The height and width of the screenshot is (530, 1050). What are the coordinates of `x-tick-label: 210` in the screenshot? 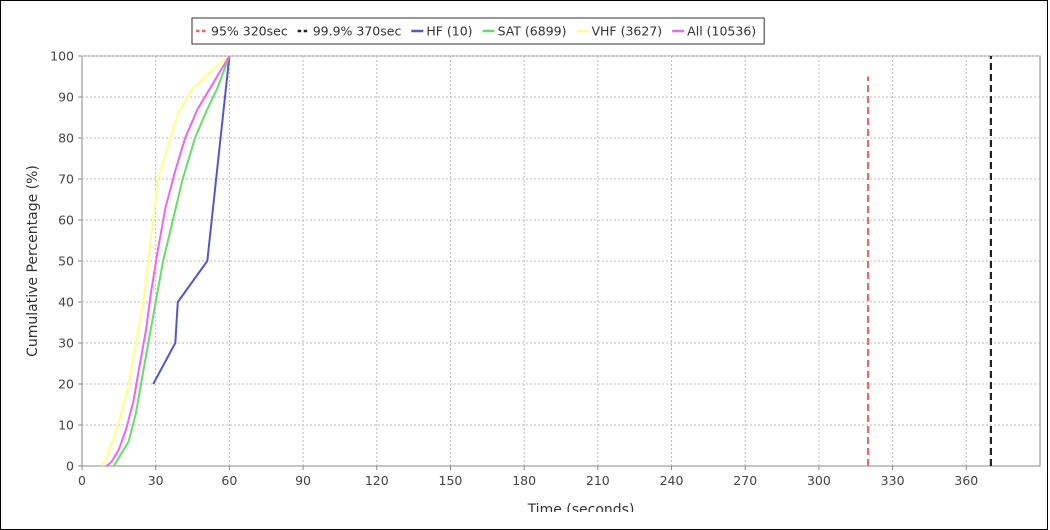 It's located at (598, 480).